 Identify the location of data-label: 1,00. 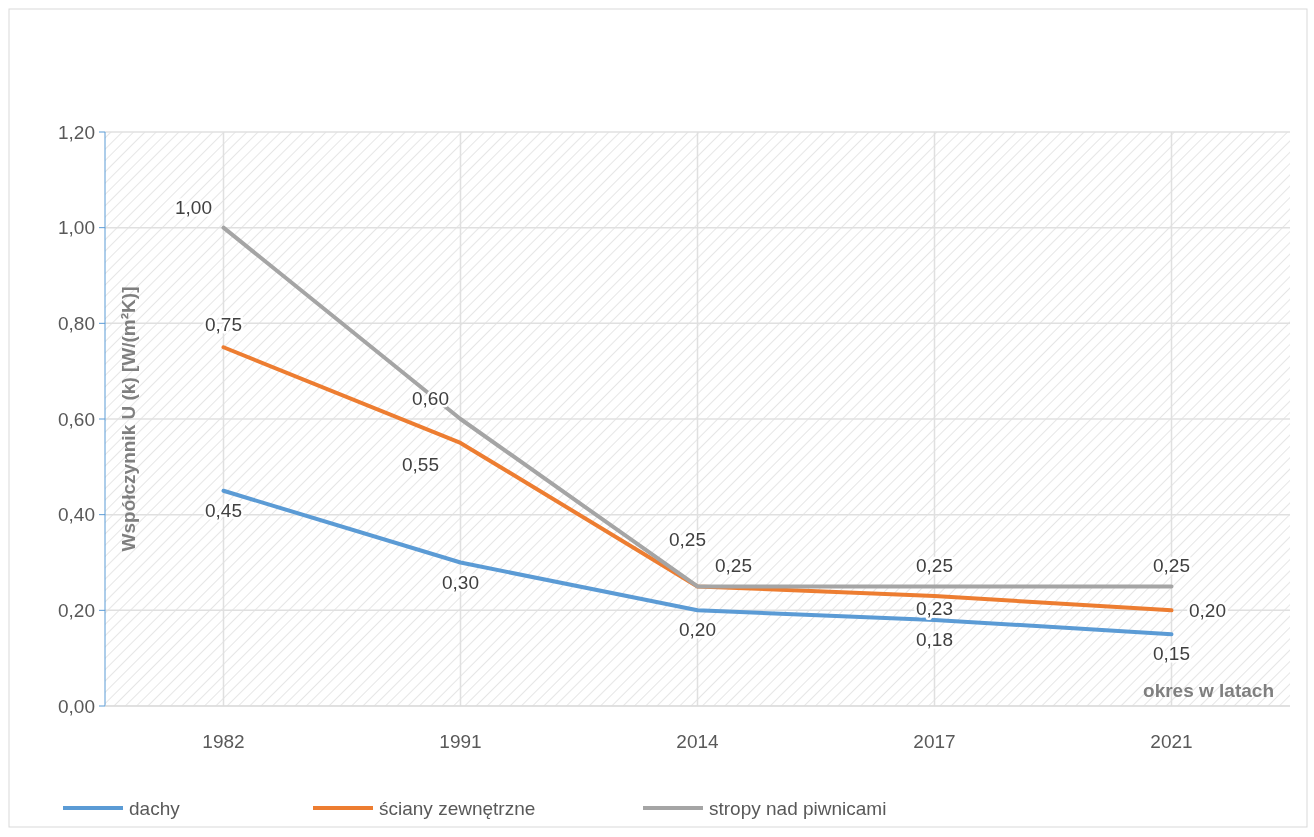
(193, 207).